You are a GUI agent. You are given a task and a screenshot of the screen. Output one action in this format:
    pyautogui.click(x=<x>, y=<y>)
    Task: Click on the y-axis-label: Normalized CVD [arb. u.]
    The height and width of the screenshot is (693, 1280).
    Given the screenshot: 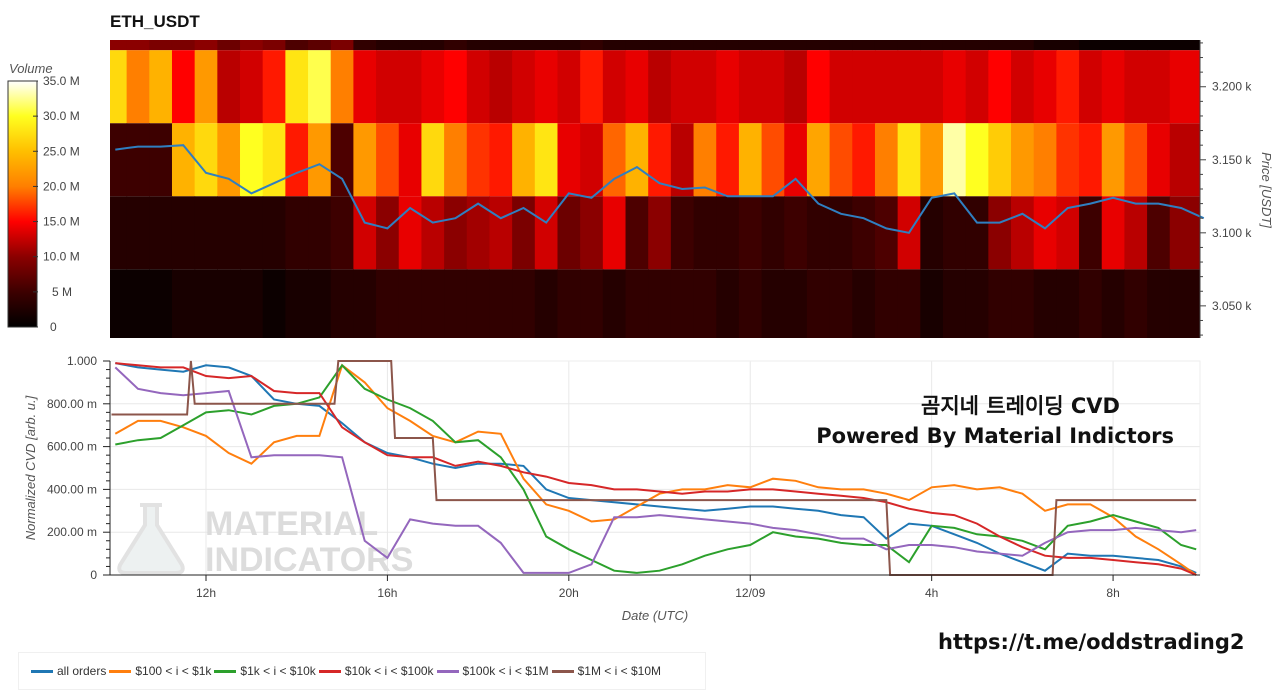 What is the action you would take?
    pyautogui.click(x=30, y=467)
    